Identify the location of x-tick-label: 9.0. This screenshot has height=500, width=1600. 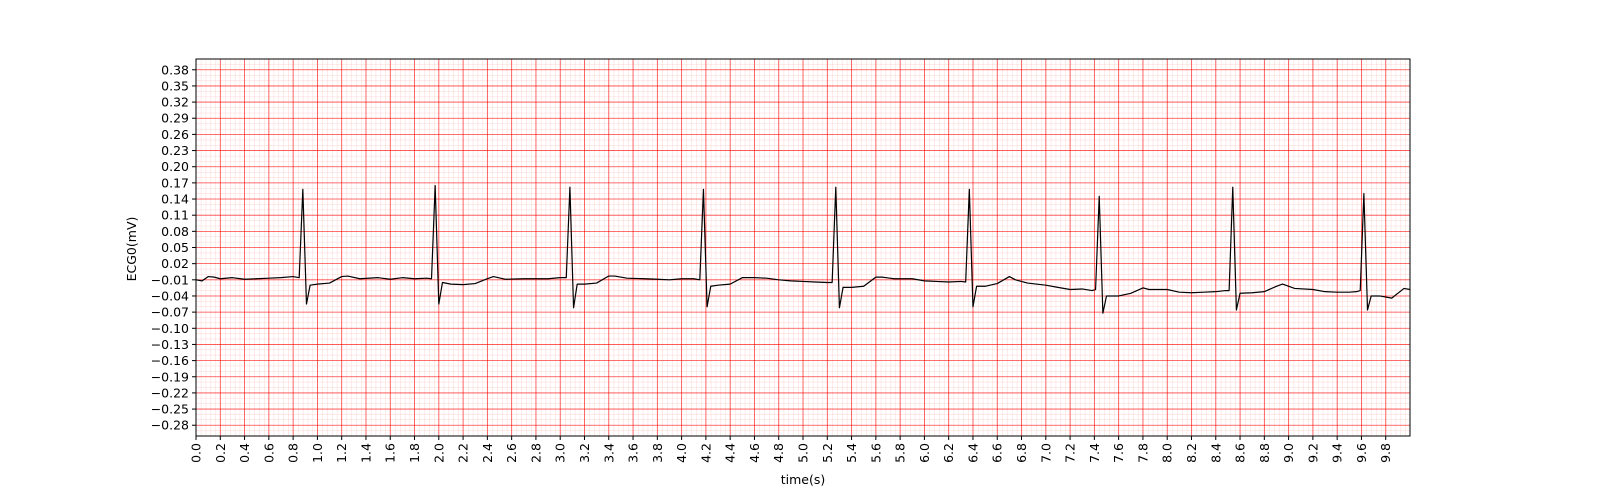
(1288, 453).